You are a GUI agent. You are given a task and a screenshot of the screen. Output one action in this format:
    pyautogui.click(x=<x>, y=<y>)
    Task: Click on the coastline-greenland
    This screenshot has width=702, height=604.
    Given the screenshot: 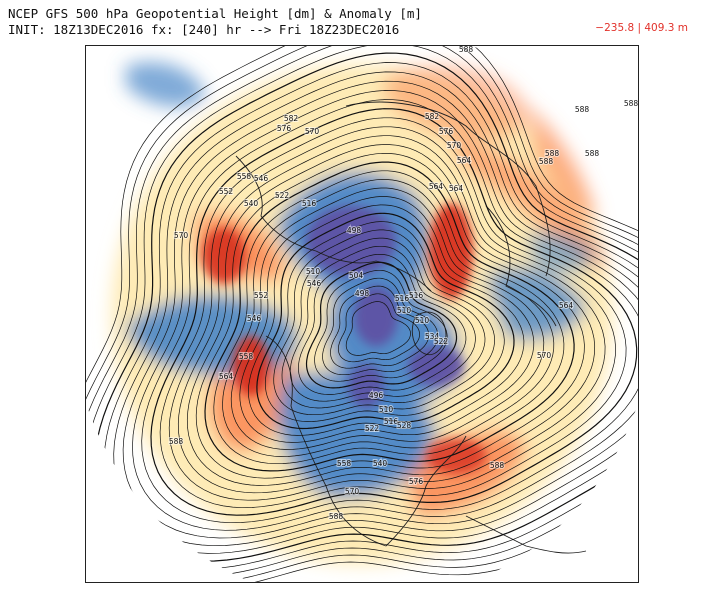 What is the action you would take?
    pyautogui.click(x=429, y=333)
    